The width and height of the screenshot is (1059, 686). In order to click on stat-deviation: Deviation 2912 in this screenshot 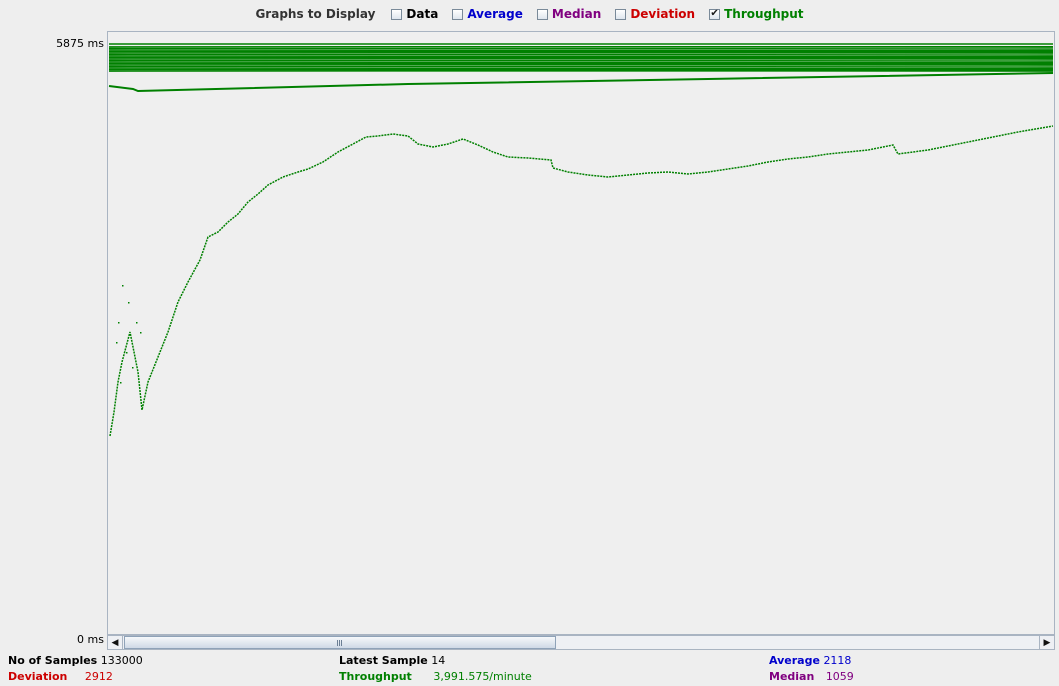, I will do `click(60, 676)`.